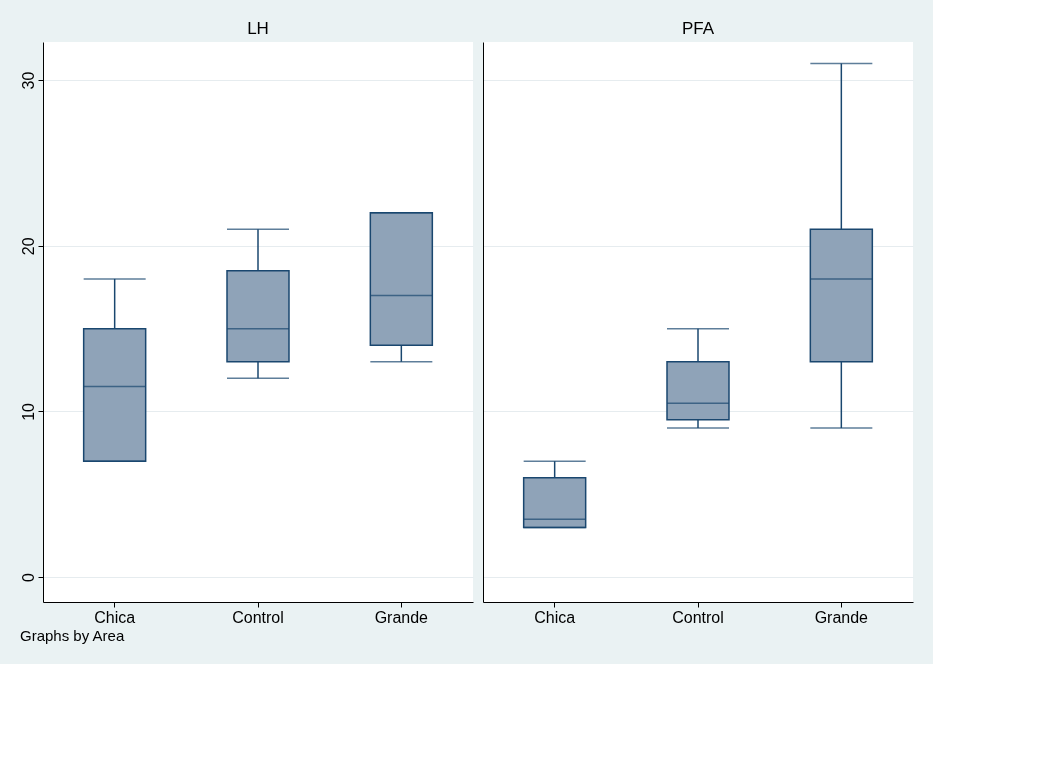 Image resolution: width=1053 pixels, height=769 pixels. Describe the element at coordinates (258, 28) in the screenshot. I see `chart-title: LH` at that location.